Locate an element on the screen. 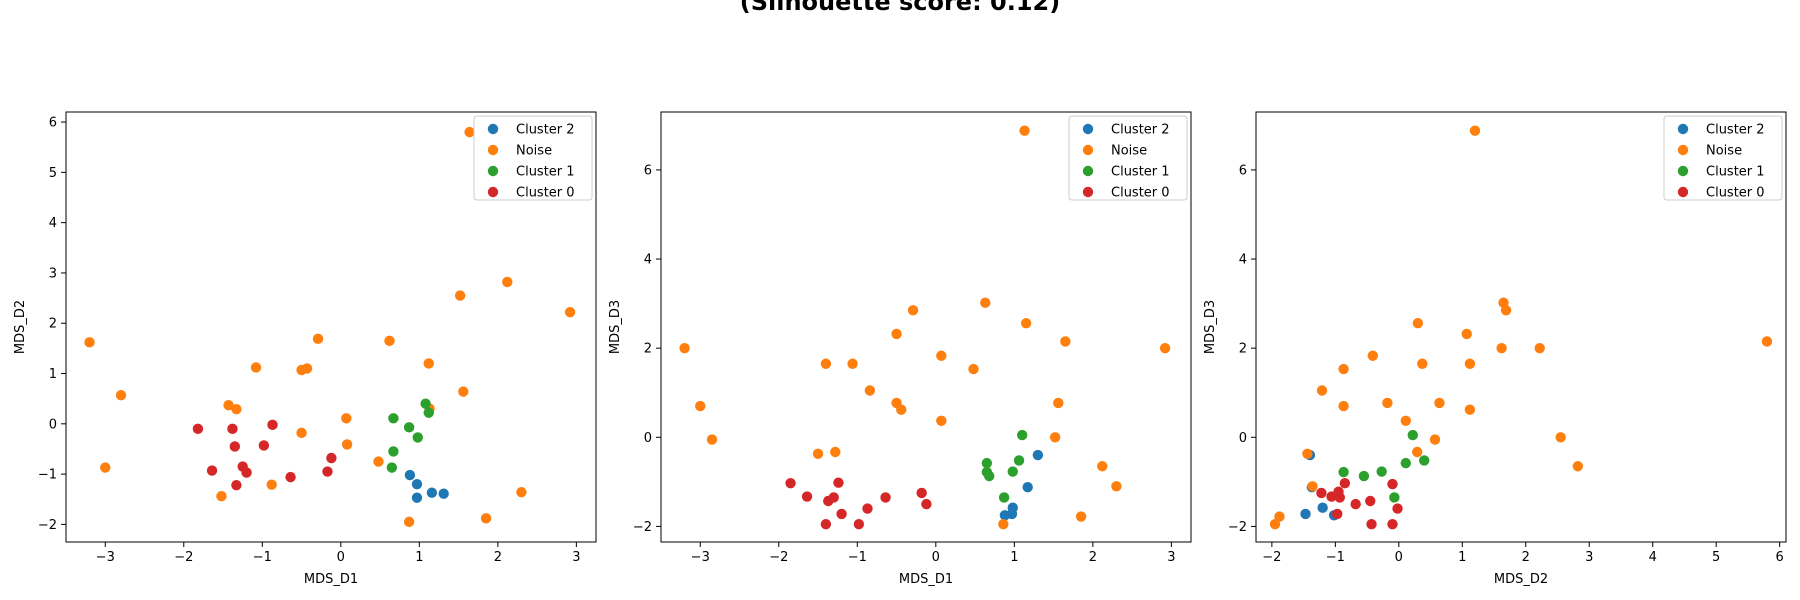  legend-label: Cluster 1 is located at coordinates (1735, 172).